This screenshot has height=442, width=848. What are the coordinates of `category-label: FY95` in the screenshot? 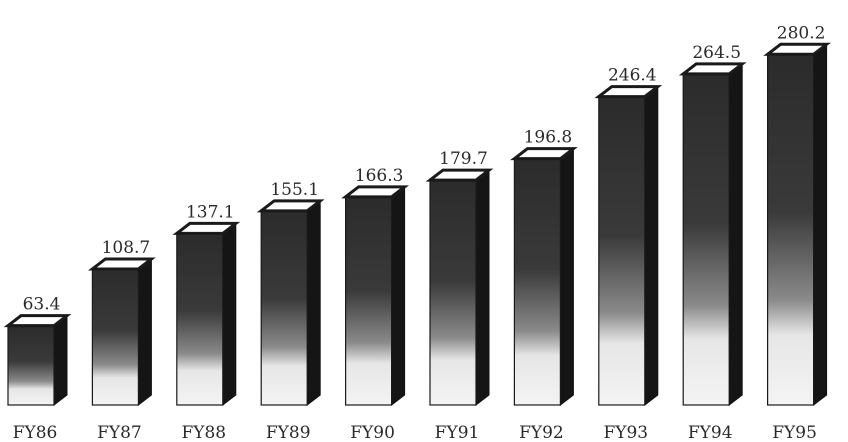 It's located at (794, 432).